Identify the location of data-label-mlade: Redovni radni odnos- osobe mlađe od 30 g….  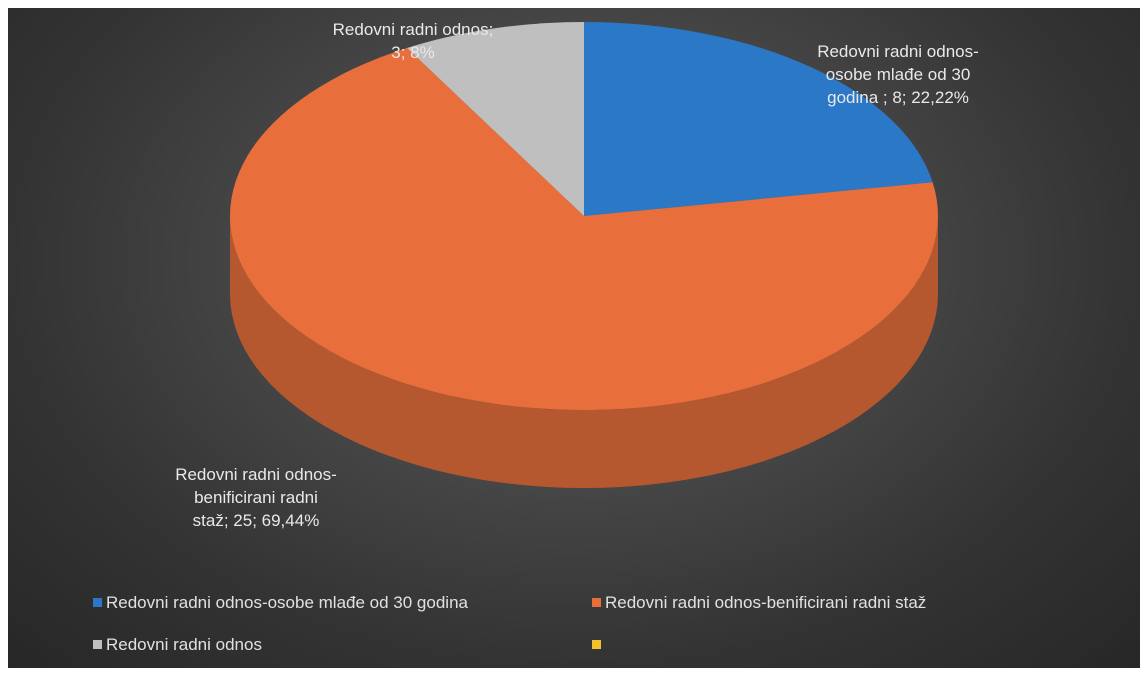
(898, 74).